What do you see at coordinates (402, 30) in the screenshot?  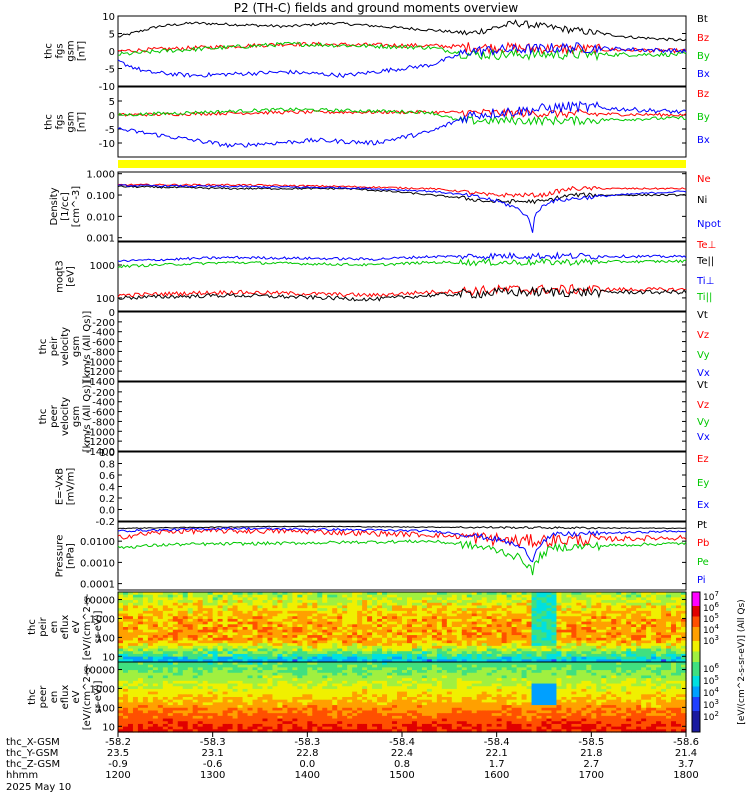 I see `series-line-Bt` at bounding box center [402, 30].